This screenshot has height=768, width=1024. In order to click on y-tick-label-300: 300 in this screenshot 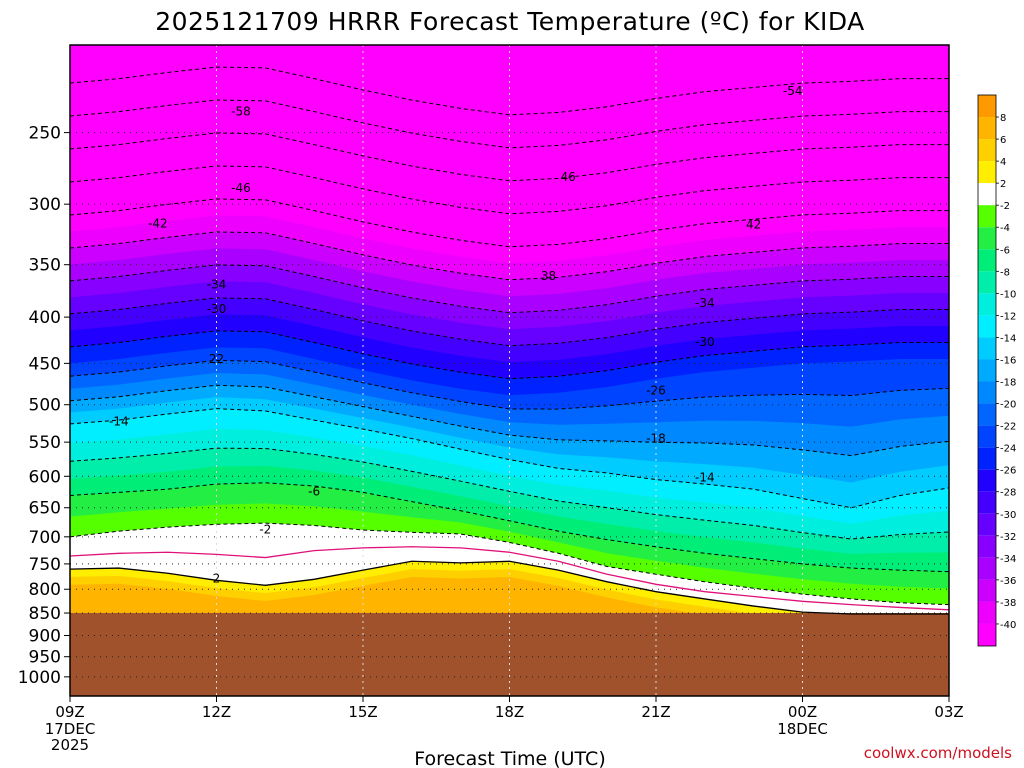, I will do `click(45, 205)`.